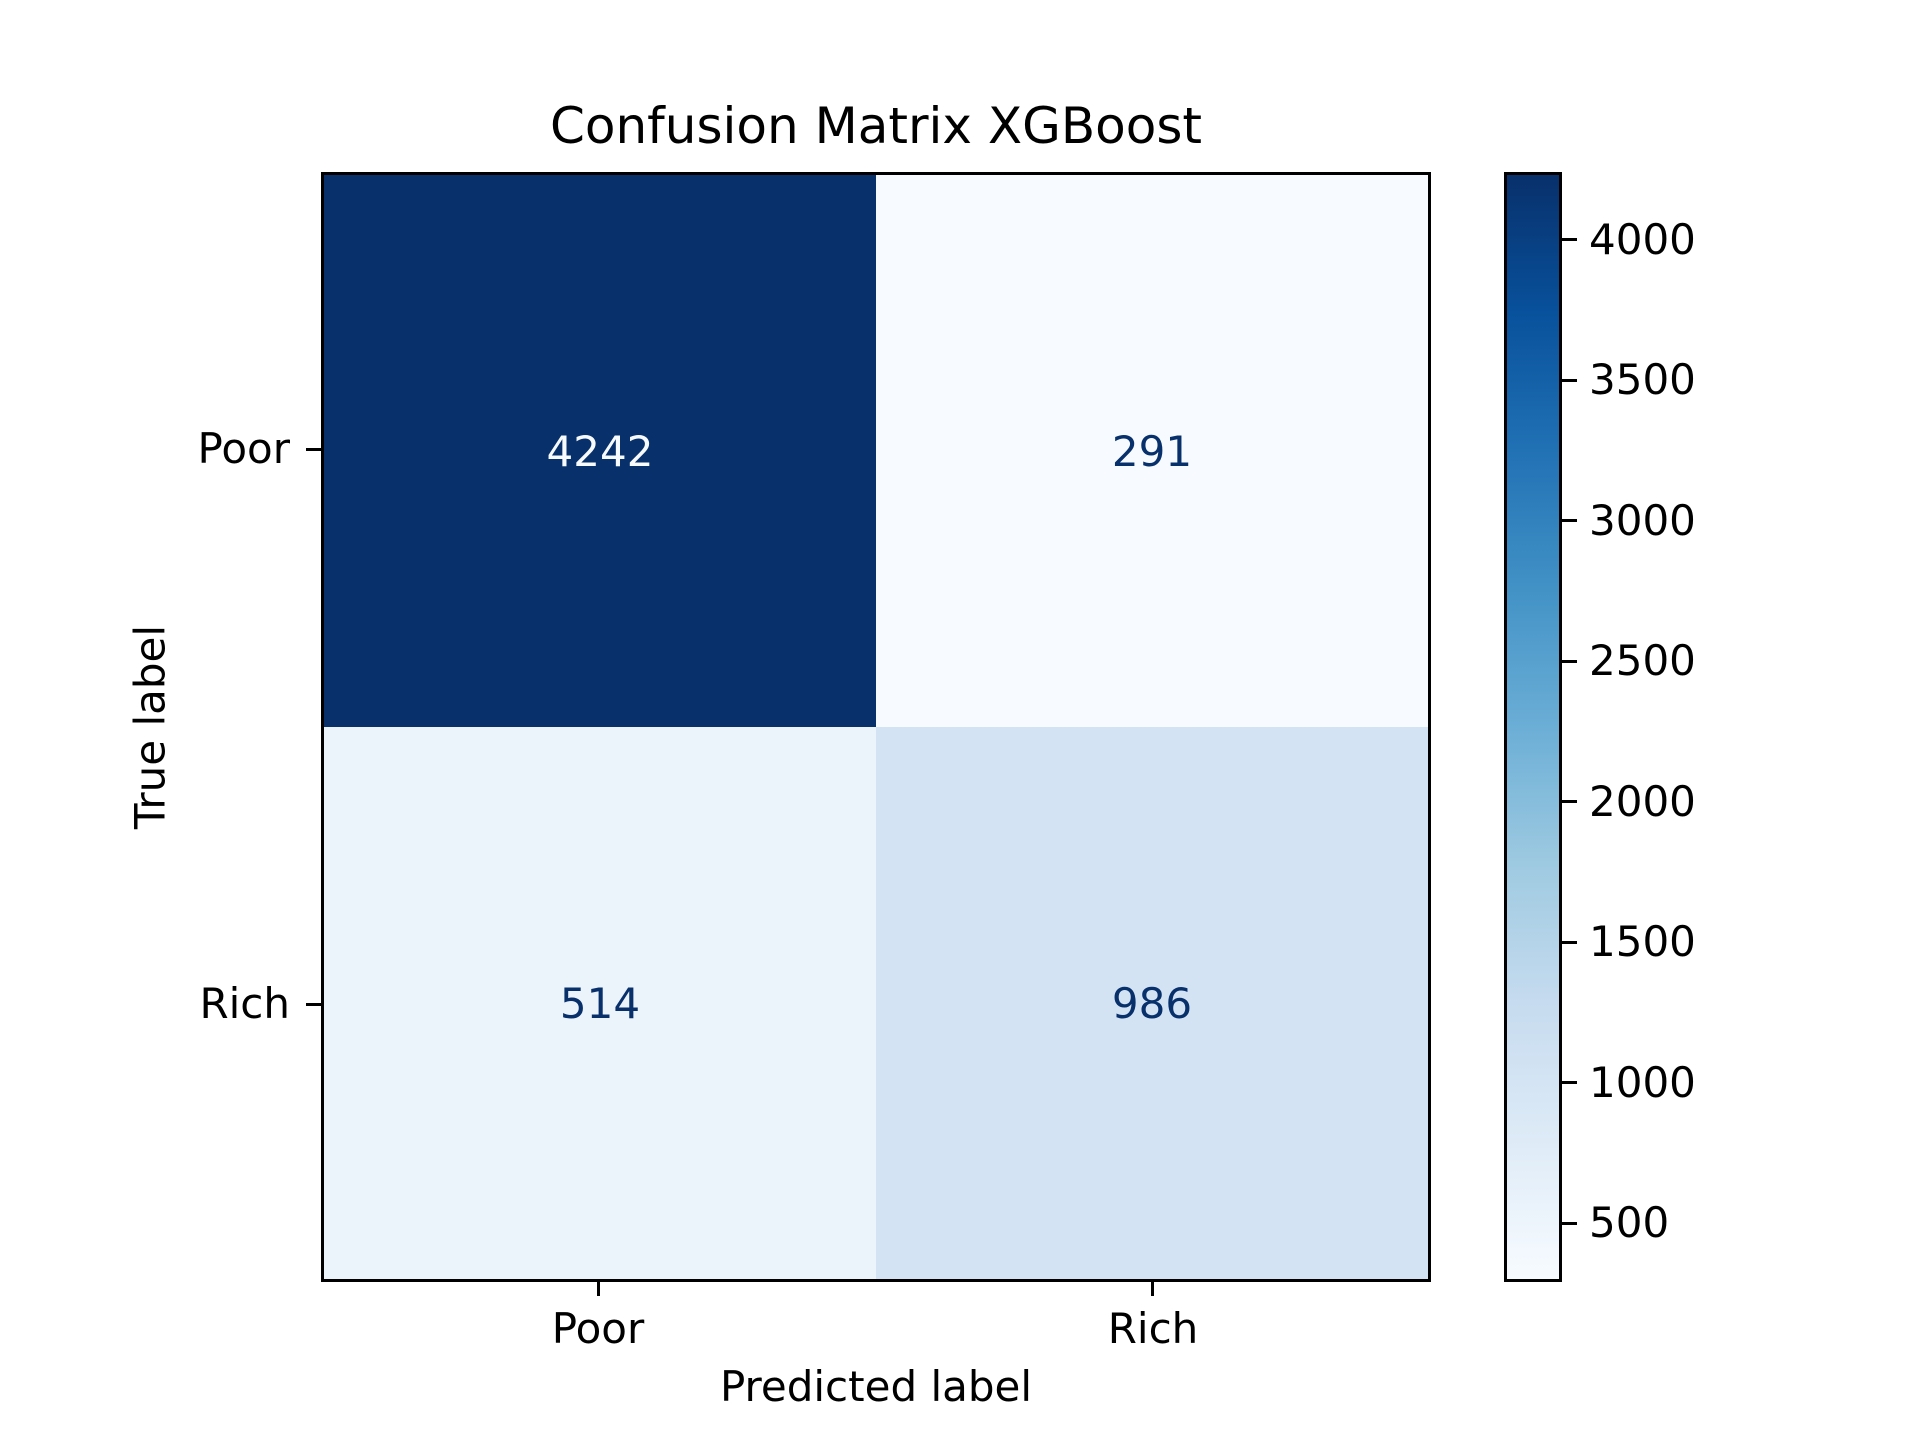  I want to click on colorbar-tick-label: 3000, so click(1642, 520).